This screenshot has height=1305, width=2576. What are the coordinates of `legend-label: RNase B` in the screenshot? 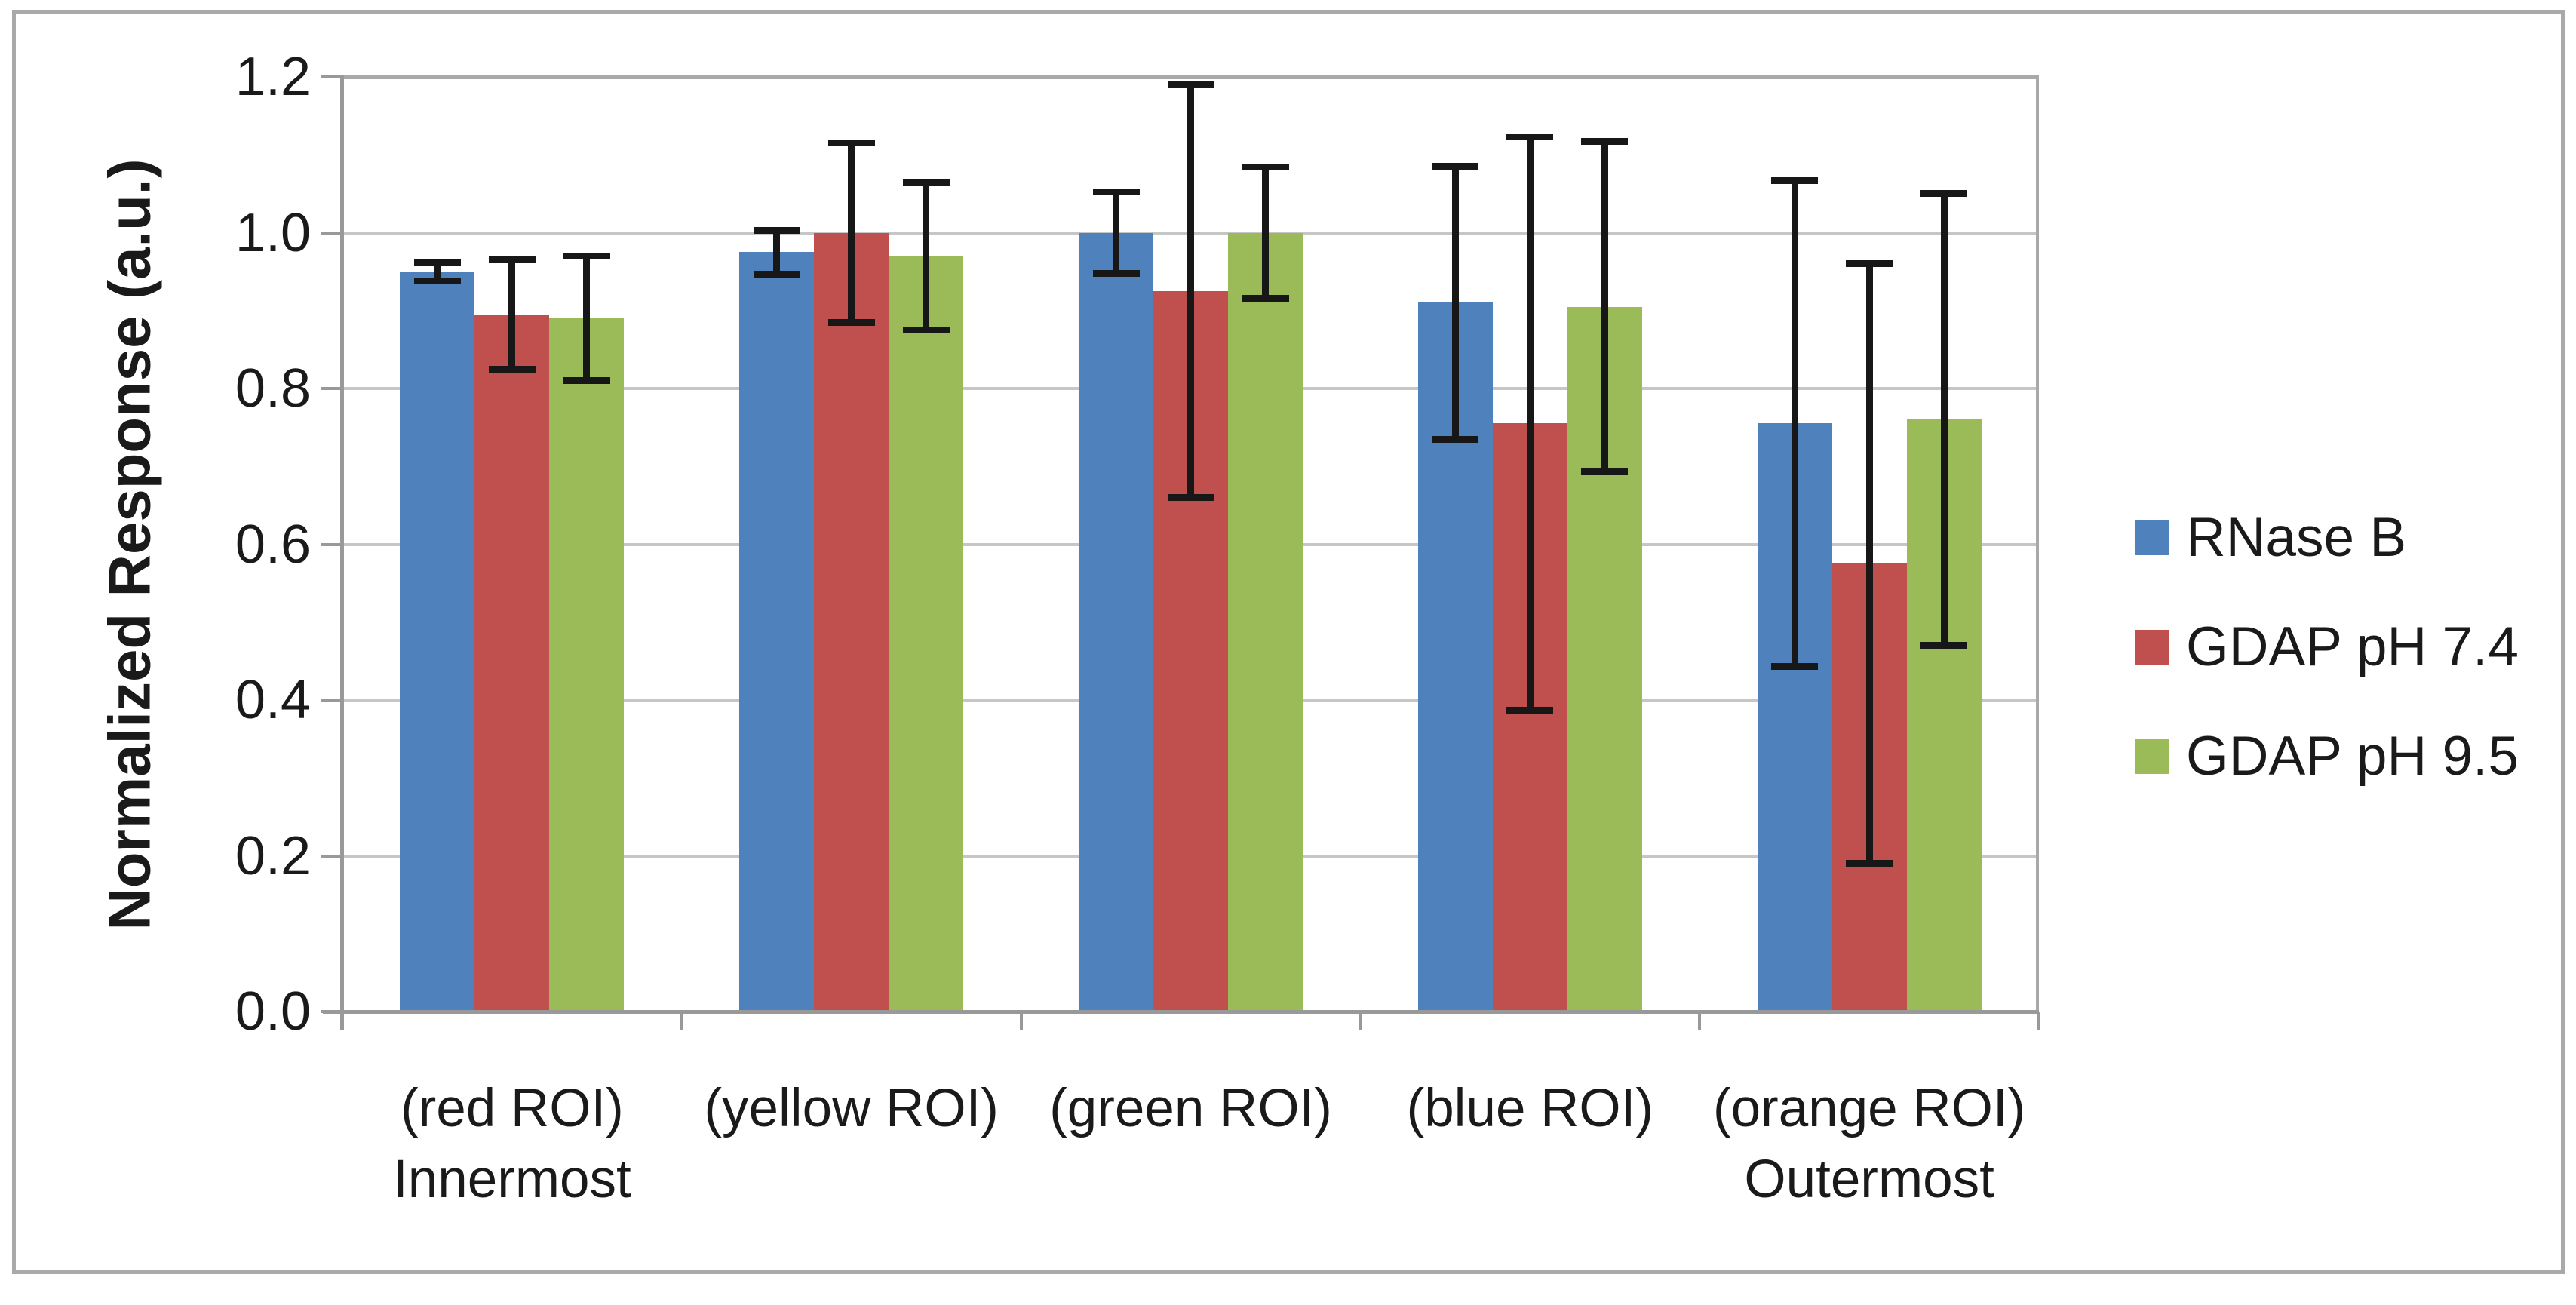 It's located at (2296, 537).